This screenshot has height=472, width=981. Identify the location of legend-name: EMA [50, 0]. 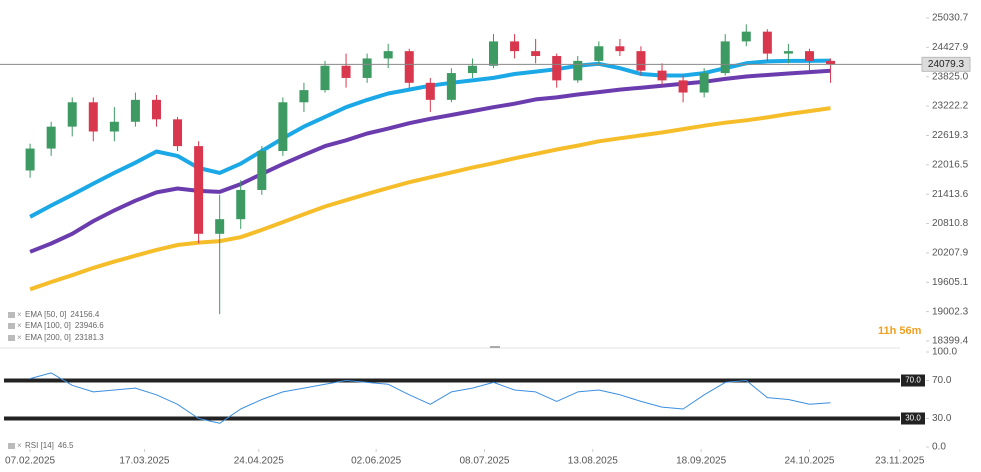
(45, 314).